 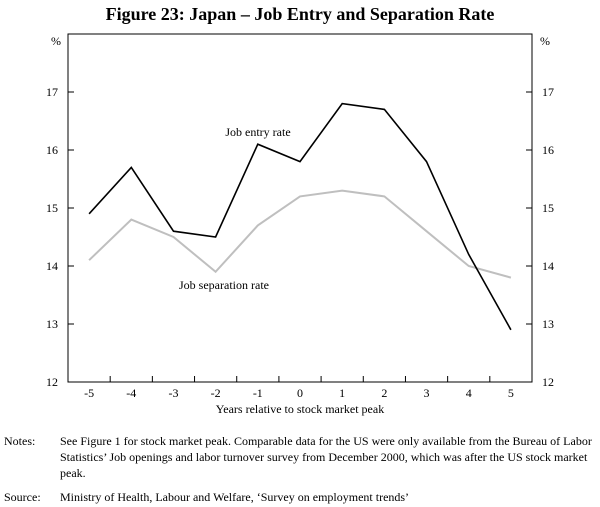 What do you see at coordinates (548, 324) in the screenshot?
I see `y-tick-label-right: 13` at bounding box center [548, 324].